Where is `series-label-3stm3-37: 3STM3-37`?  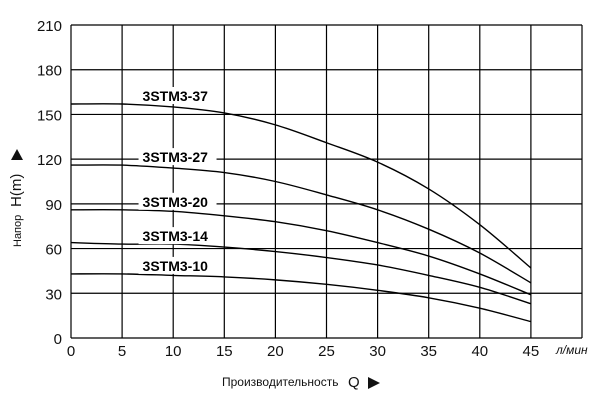 series-label-3stm3-37: 3STM3-37 is located at coordinates (176, 96).